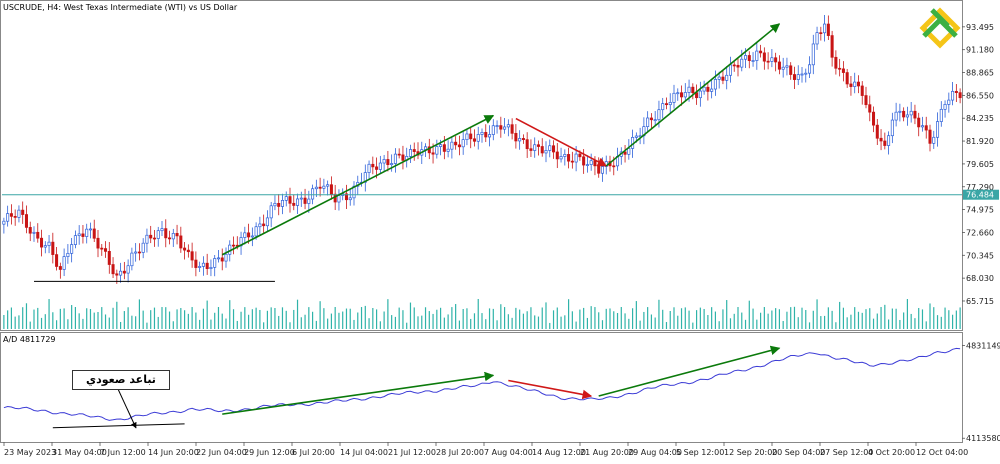 Image resolution: width=1000 pixels, height=464 pixels. What do you see at coordinates (798, 452) in the screenshot?
I see `time-axis-label: 20 Sep 04:00` at bounding box center [798, 452].